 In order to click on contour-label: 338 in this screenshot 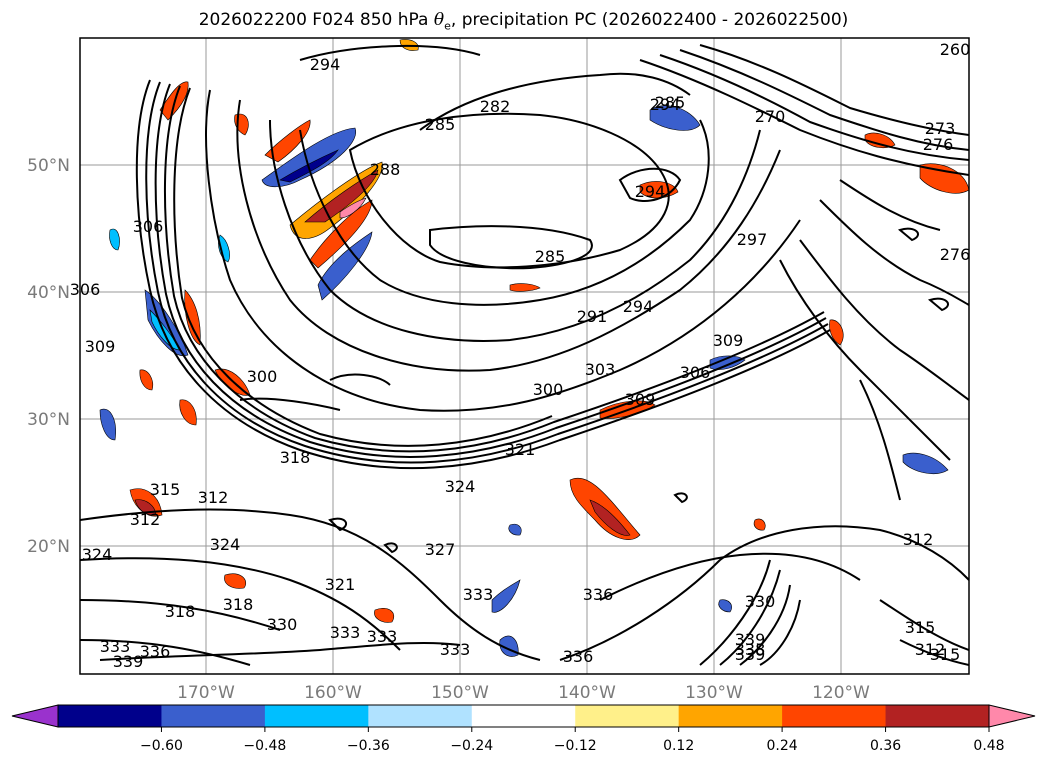, I will do `click(750, 649)`.